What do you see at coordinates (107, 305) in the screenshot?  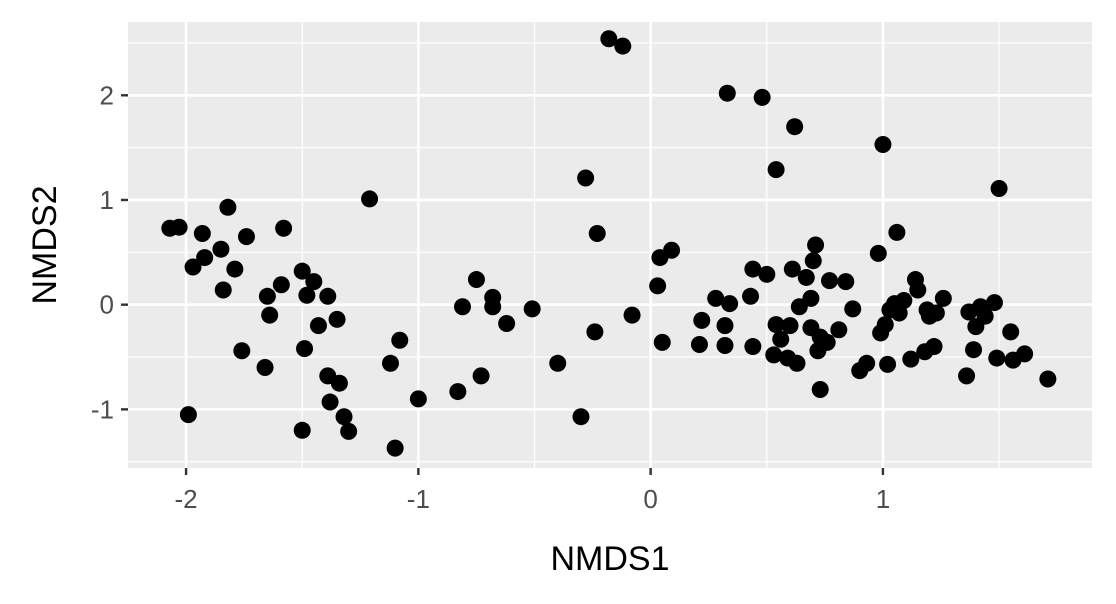 I see `y-tick-label: 0` at bounding box center [107, 305].